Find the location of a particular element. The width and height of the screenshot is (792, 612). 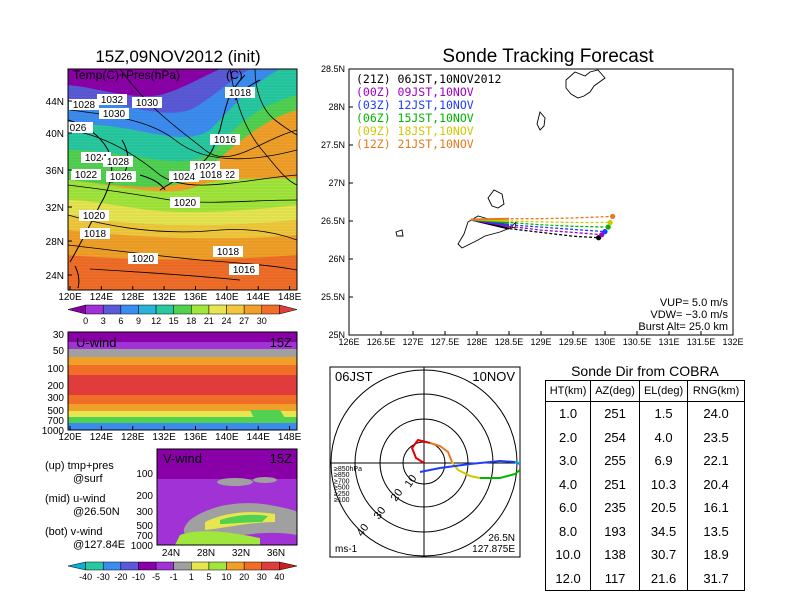

vdw-label: VDW= −3.0 m/s is located at coordinates (689, 315).